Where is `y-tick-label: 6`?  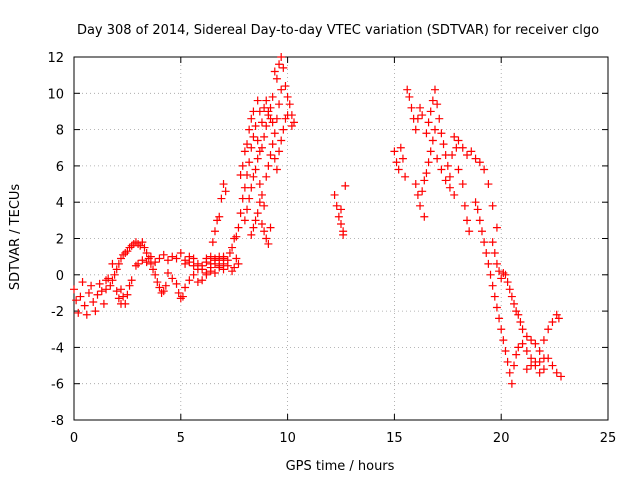
y-tick-label: 6 is located at coordinates (60, 167).